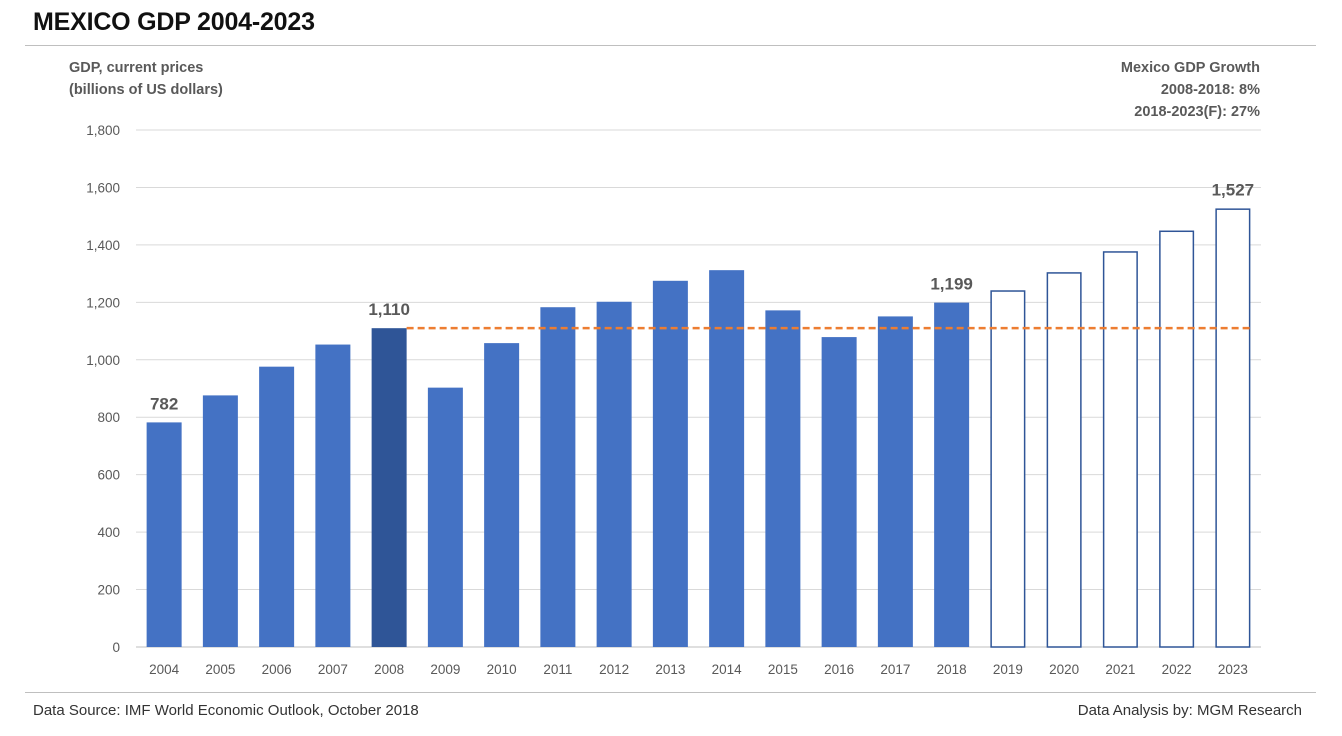 The width and height of the screenshot is (1342, 736). Describe the element at coordinates (389, 487) in the screenshot. I see `highlight-bar` at that location.